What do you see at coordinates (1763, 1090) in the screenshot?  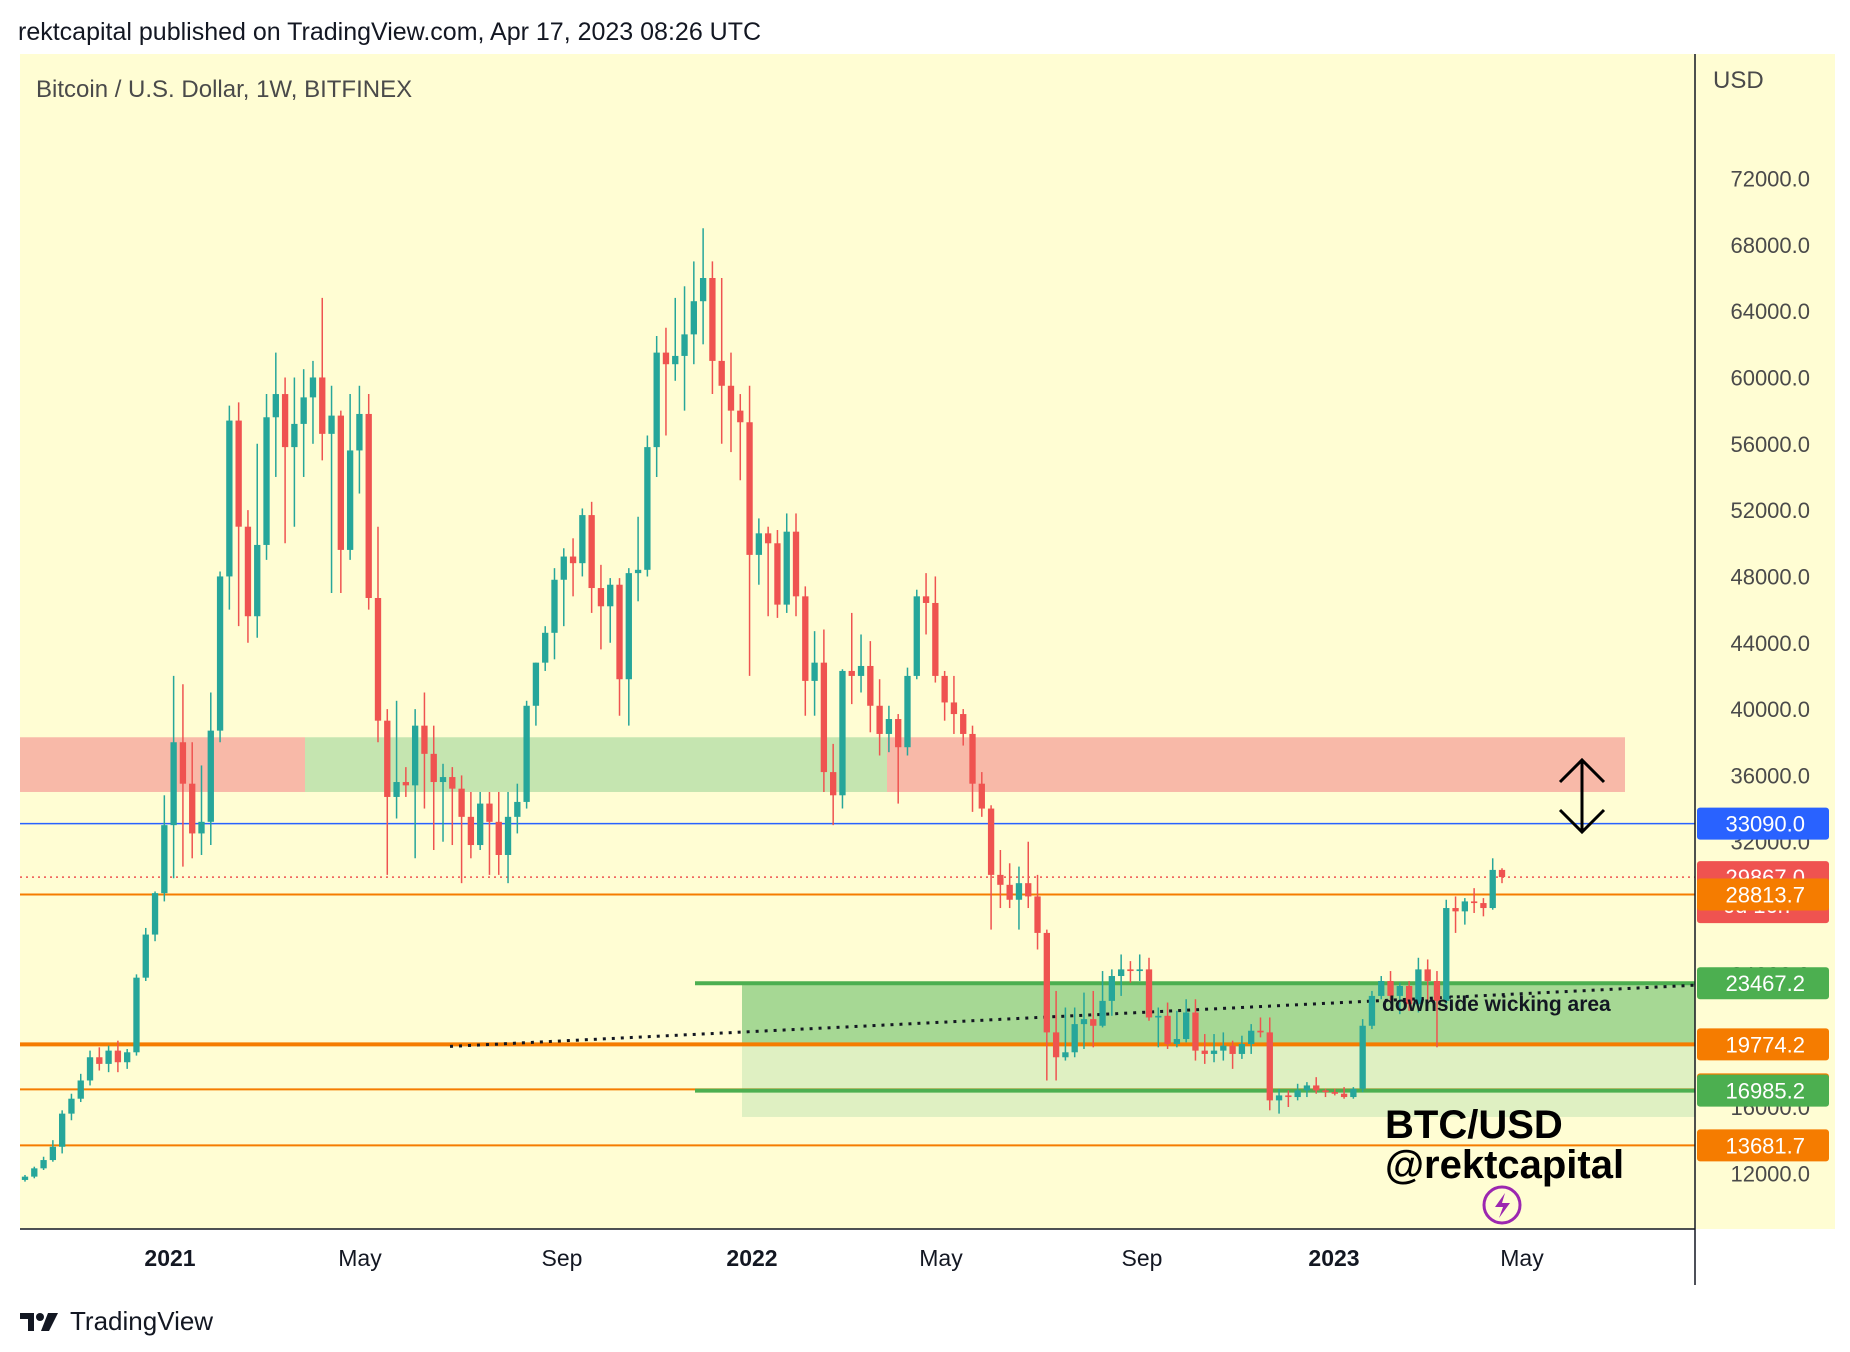 I see `level-16985-tag: 16985.2` at bounding box center [1763, 1090].